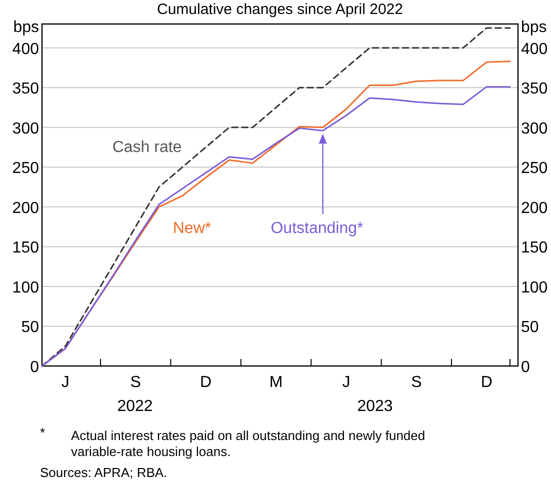 This screenshot has width=551, height=481. What do you see at coordinates (147, 147) in the screenshot?
I see `series-label: Cash rate` at bounding box center [147, 147].